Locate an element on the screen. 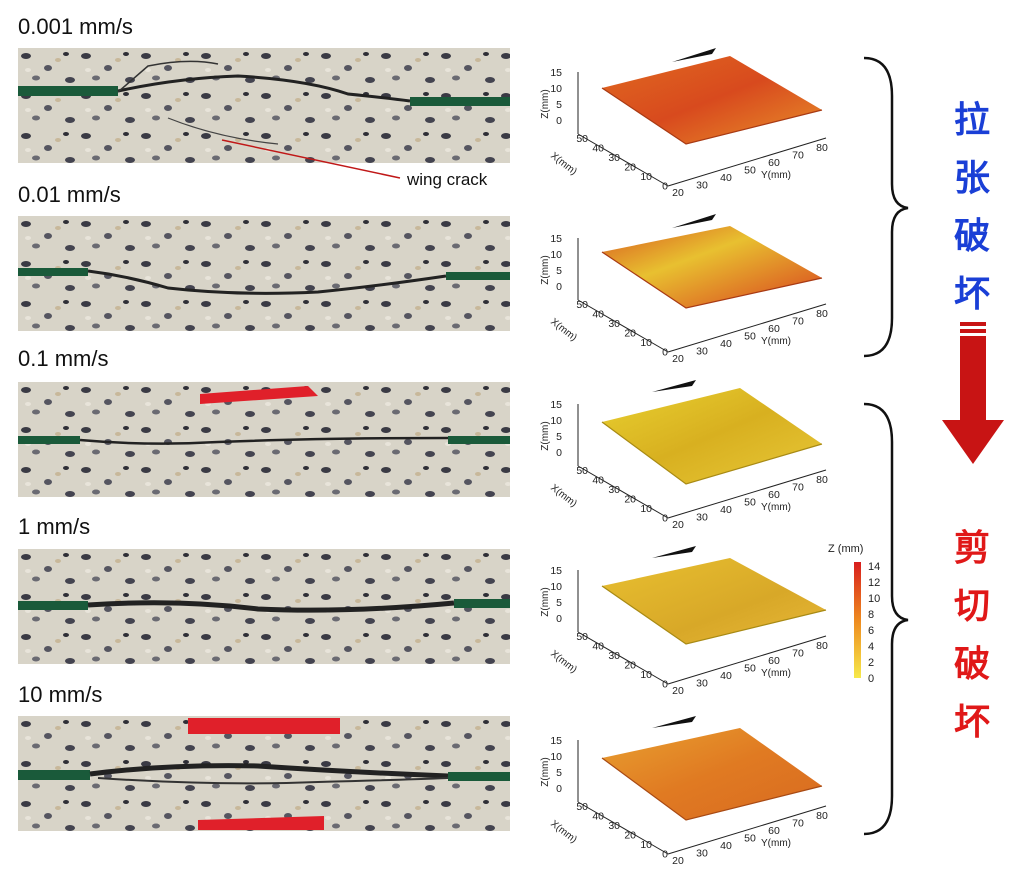 This screenshot has width=1024, height=874. rate-label-1: 0.001 mm/s is located at coordinates (75, 26).